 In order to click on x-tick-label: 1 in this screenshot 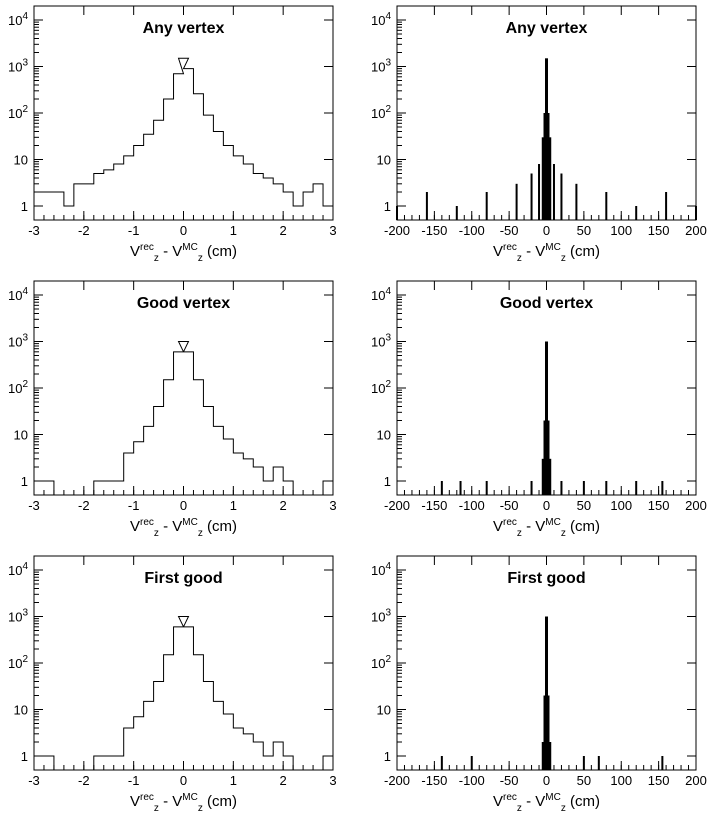, I will do `click(233, 780)`.